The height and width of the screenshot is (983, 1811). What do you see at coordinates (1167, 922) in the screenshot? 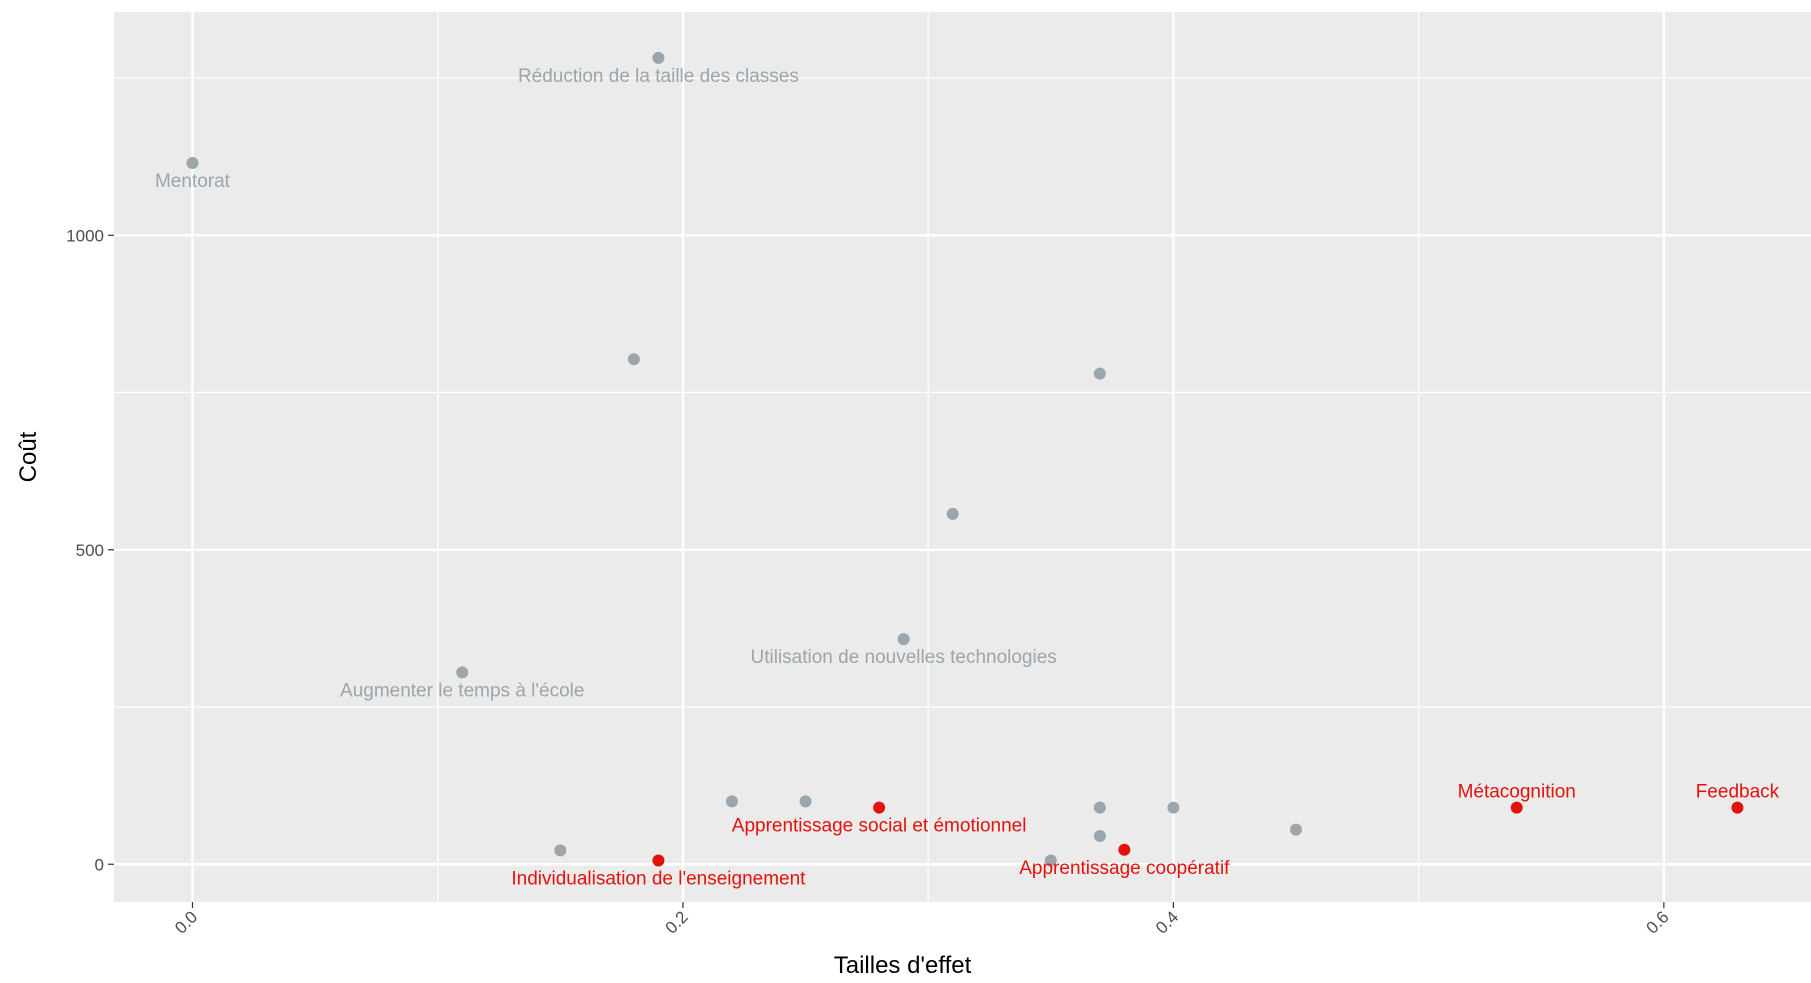
I see `x-tick-label: 0.4` at bounding box center [1167, 922].